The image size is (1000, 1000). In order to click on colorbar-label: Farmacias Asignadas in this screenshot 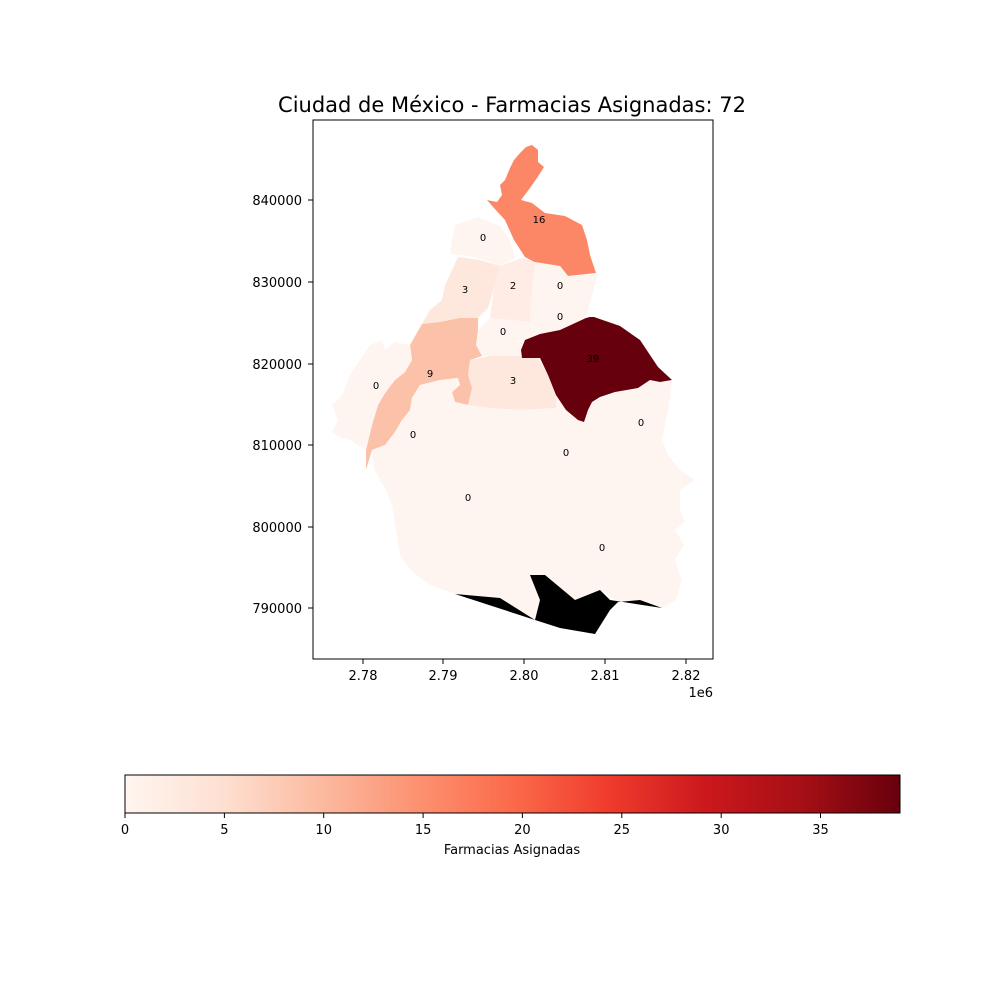, I will do `click(512, 850)`.